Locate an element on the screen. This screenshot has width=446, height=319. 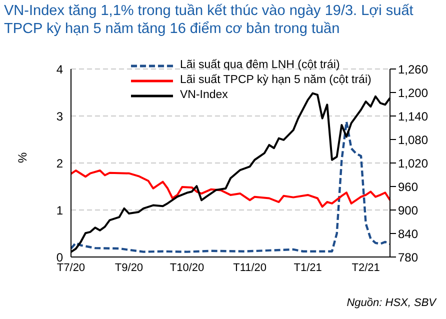
y-tick-label: 1 is located at coordinates (60, 210).